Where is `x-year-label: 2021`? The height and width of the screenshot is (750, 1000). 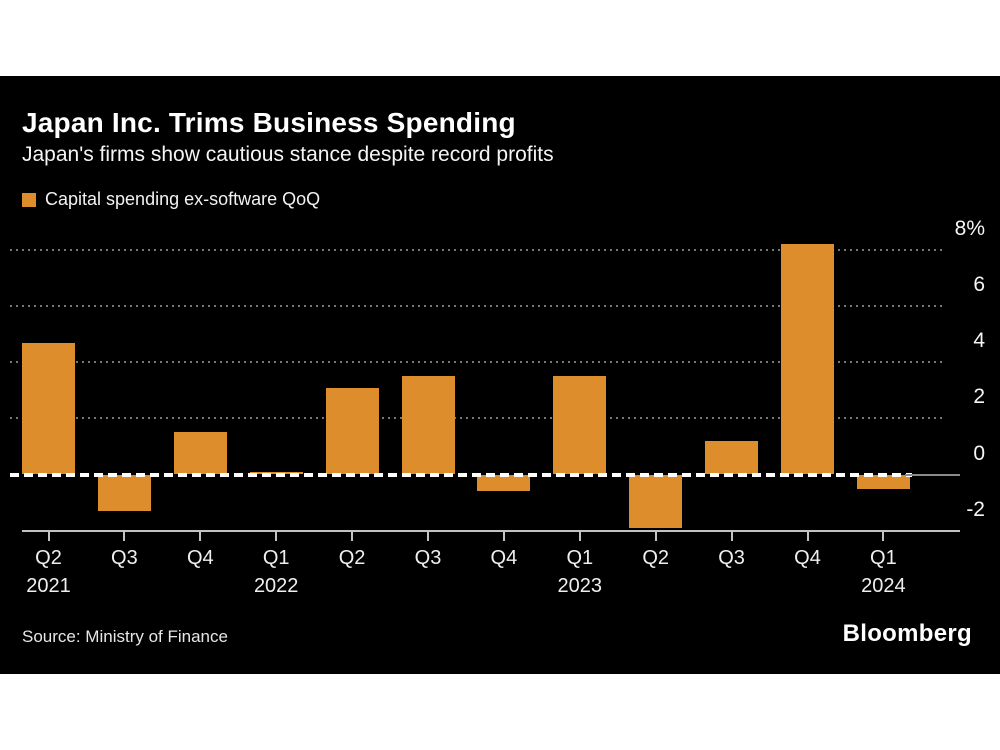
x-year-label: 2021 is located at coordinates (48, 585).